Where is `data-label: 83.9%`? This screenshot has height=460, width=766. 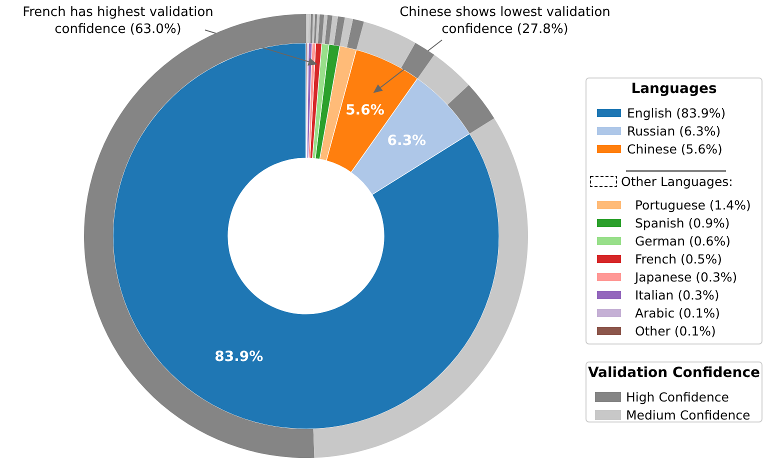 data-label: 83.9% is located at coordinates (239, 357).